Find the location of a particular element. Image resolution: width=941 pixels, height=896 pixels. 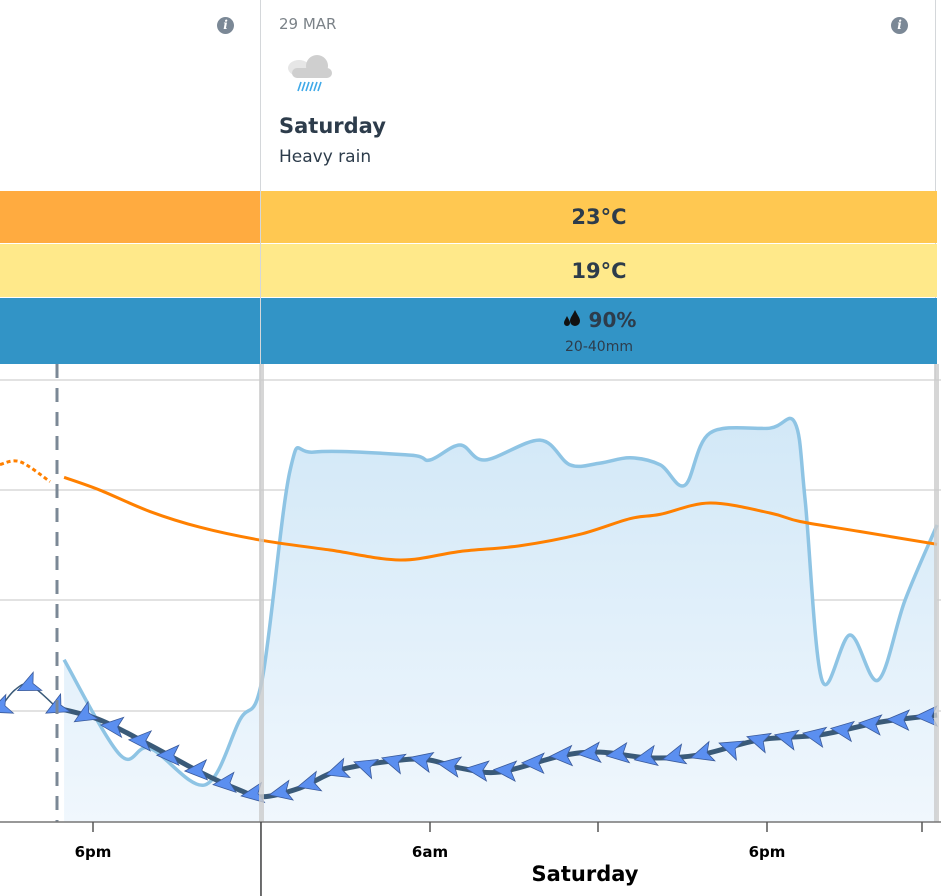

column-divider is located at coordinates (935, 190).